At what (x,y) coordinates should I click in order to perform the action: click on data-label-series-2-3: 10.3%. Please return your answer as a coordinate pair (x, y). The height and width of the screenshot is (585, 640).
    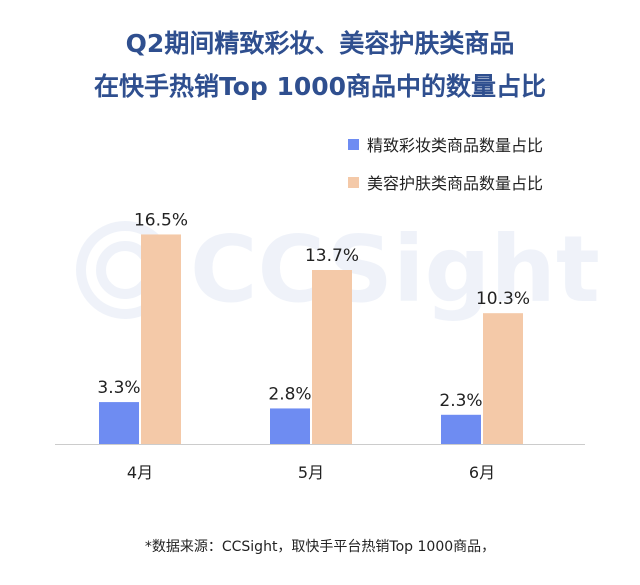
    Looking at the image, I should click on (503, 299).